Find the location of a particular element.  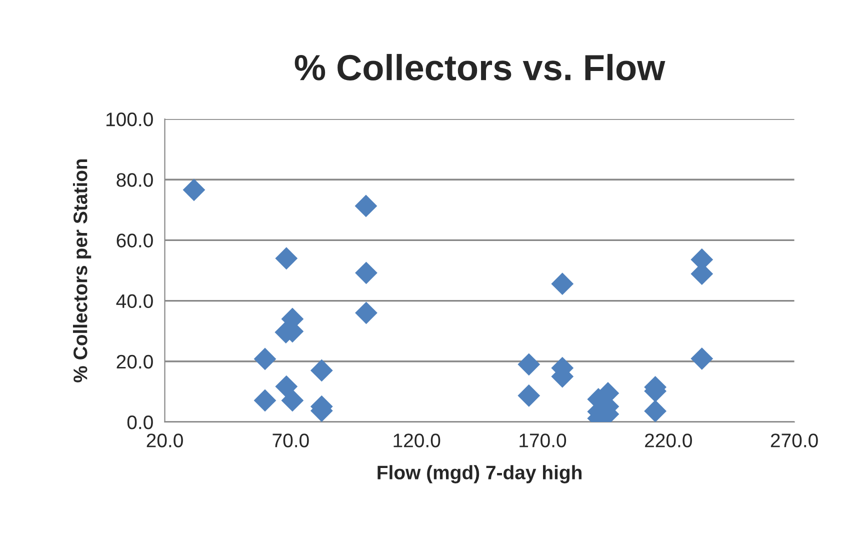

y-tick-label: 0.0 is located at coordinates (140, 422).